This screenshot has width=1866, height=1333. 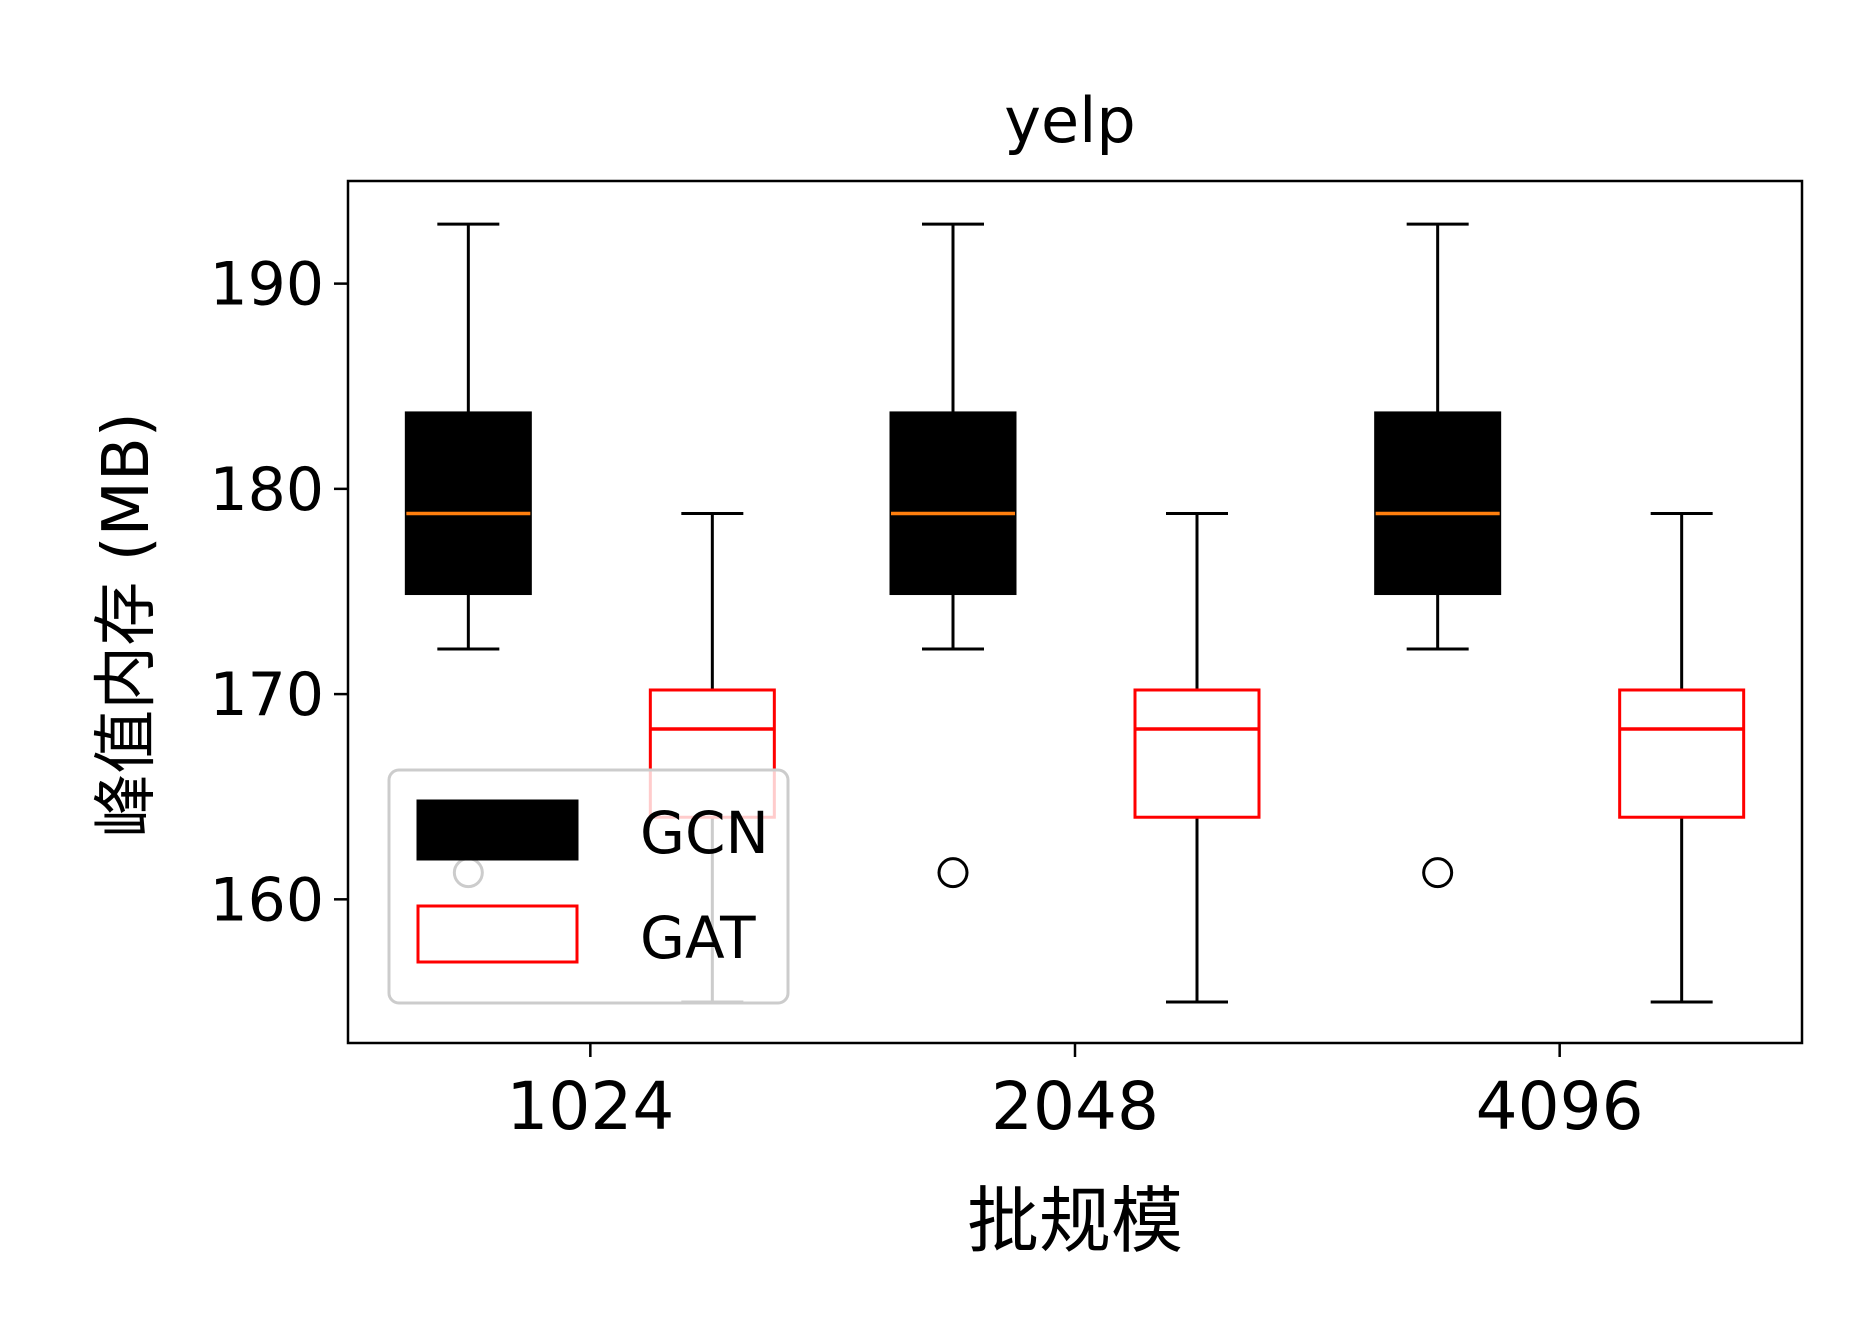 I want to click on x-axis-label: 批规模, so click(x=1075, y=1221).